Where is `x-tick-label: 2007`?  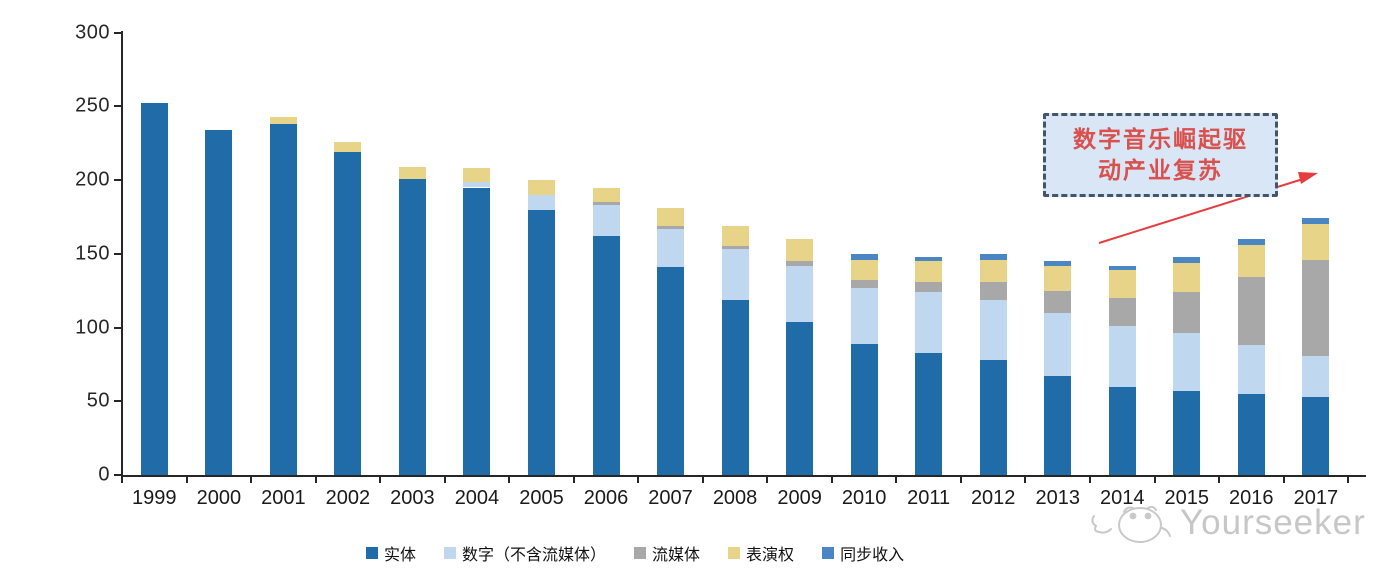
x-tick-label: 2007 is located at coordinates (670, 498).